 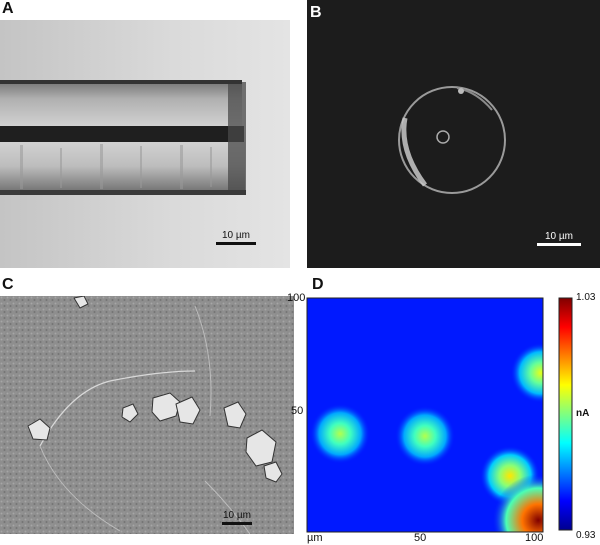 What do you see at coordinates (296, 298) in the screenshot?
I see `y-tick-label: 100` at bounding box center [296, 298].